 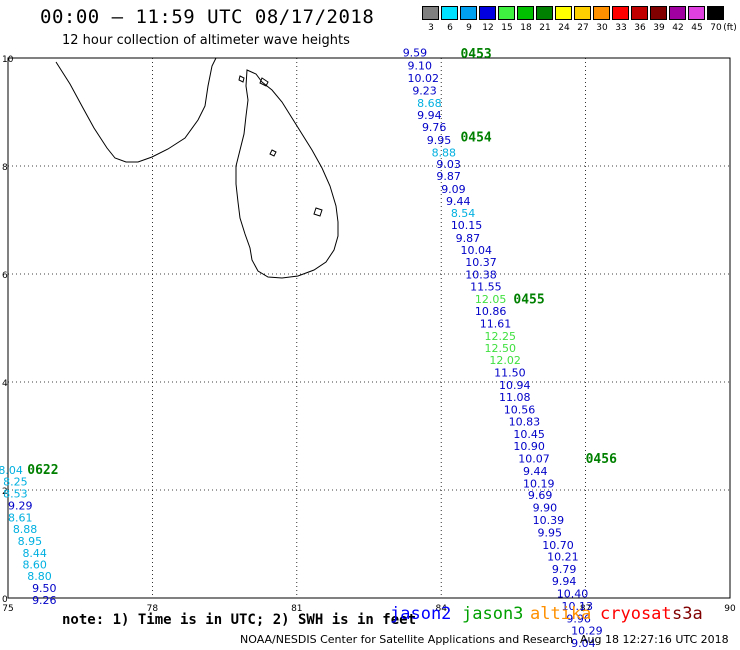 I want to click on satellite-label-jason3: jason3, so click(x=493, y=614).